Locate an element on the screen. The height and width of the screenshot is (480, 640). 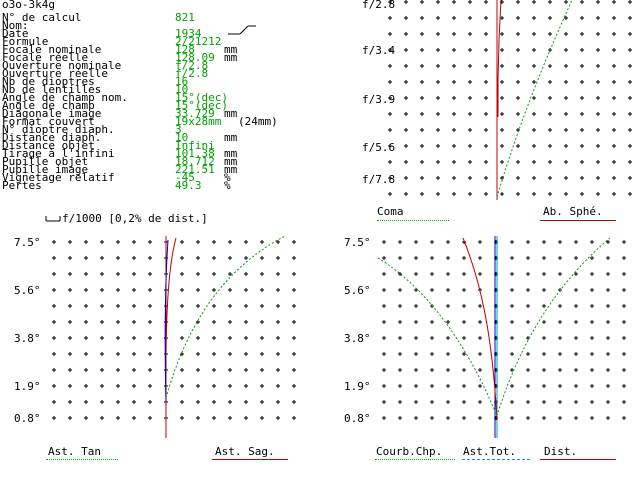
ast-y-label: 7.5° is located at coordinates (27, 242).